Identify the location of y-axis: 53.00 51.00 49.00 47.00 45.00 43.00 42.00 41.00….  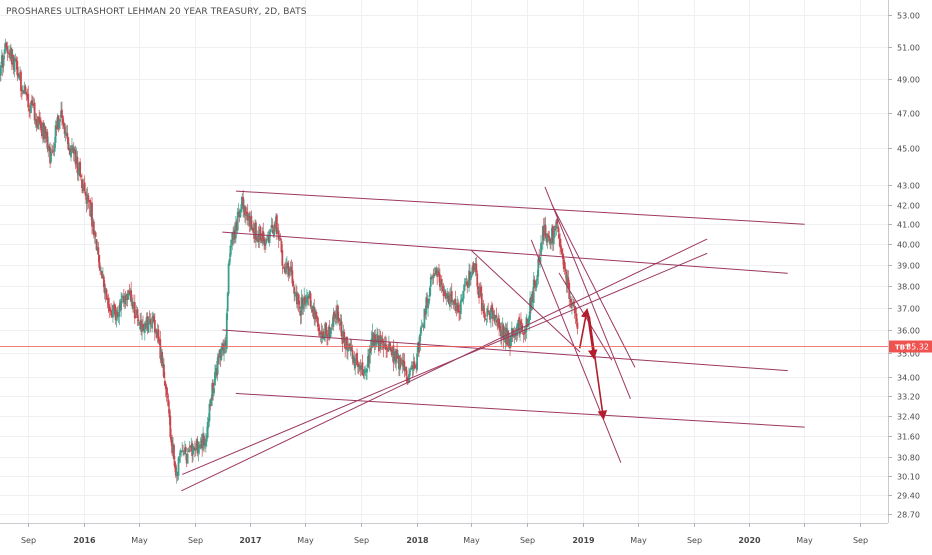
(910, 275).